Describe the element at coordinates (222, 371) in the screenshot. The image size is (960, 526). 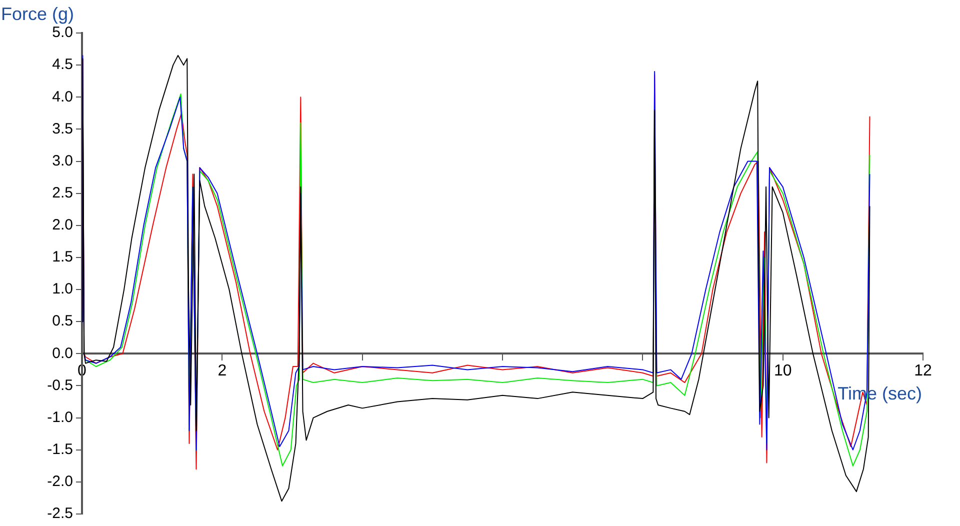
I see `x-tick-label: 2` at that location.